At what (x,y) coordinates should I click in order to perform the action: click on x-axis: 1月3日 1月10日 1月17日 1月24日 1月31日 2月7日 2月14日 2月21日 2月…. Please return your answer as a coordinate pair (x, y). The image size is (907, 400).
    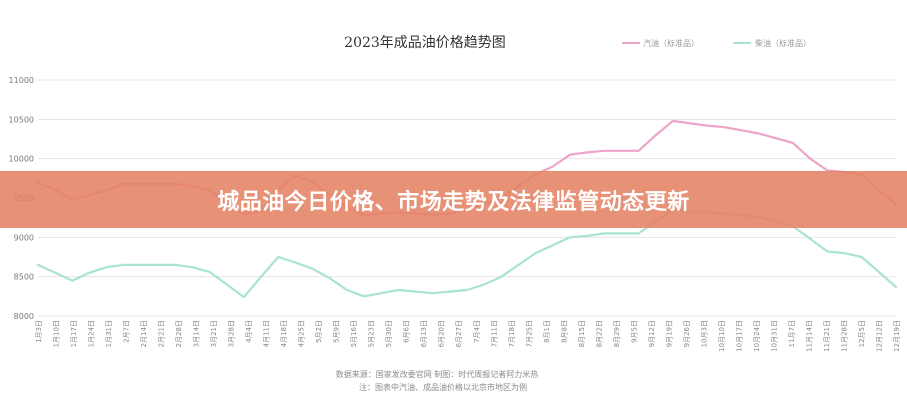
    Looking at the image, I should click on (468, 336).